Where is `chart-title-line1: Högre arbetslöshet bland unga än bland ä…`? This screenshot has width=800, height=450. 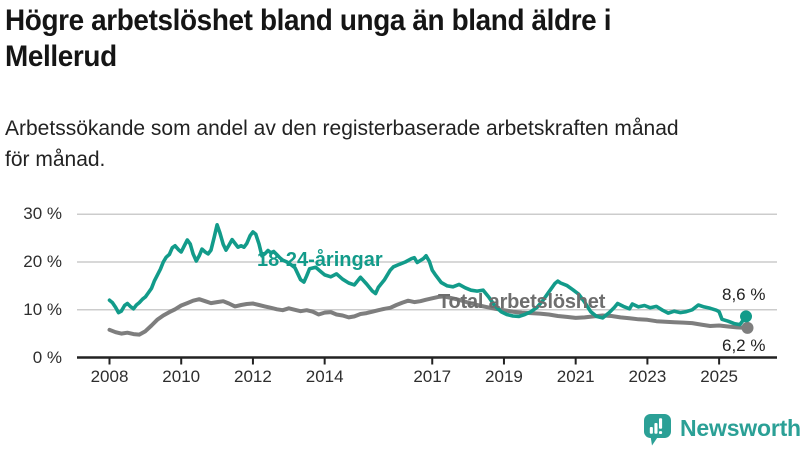 chart-title-line1: Högre arbetslöshet bland unga än bland ä… is located at coordinates (308, 20).